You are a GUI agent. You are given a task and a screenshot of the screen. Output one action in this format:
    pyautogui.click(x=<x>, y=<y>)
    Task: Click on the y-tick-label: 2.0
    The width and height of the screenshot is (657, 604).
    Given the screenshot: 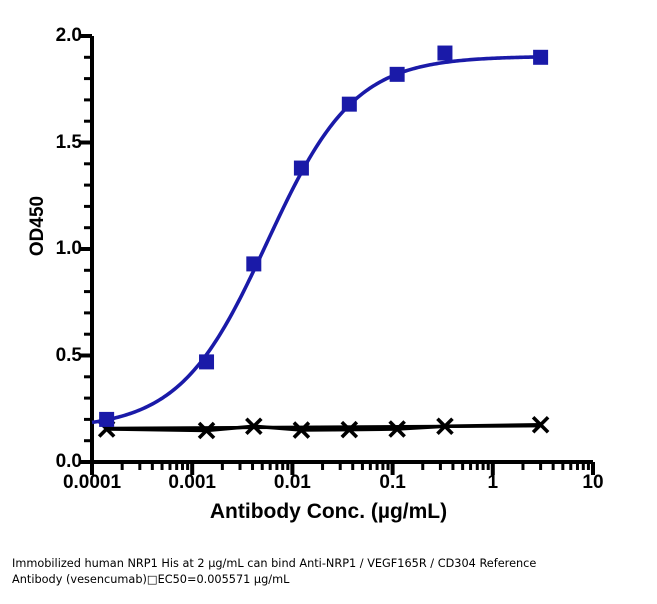 What is the action you would take?
    pyautogui.click(x=68, y=35)
    